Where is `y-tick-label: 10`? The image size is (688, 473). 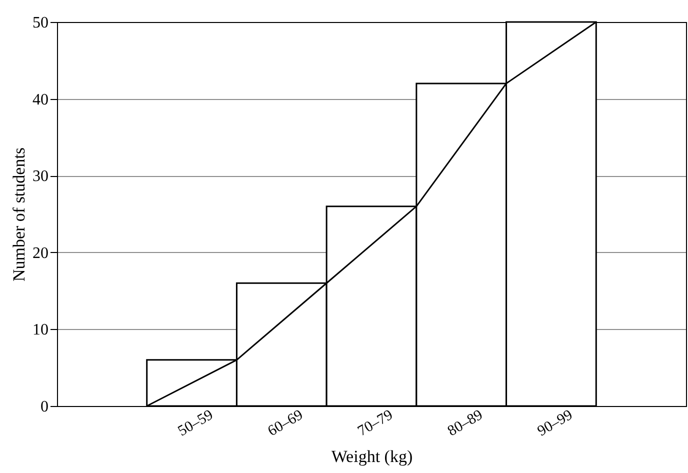
y-tick-label: 10 is located at coordinates (40, 330).